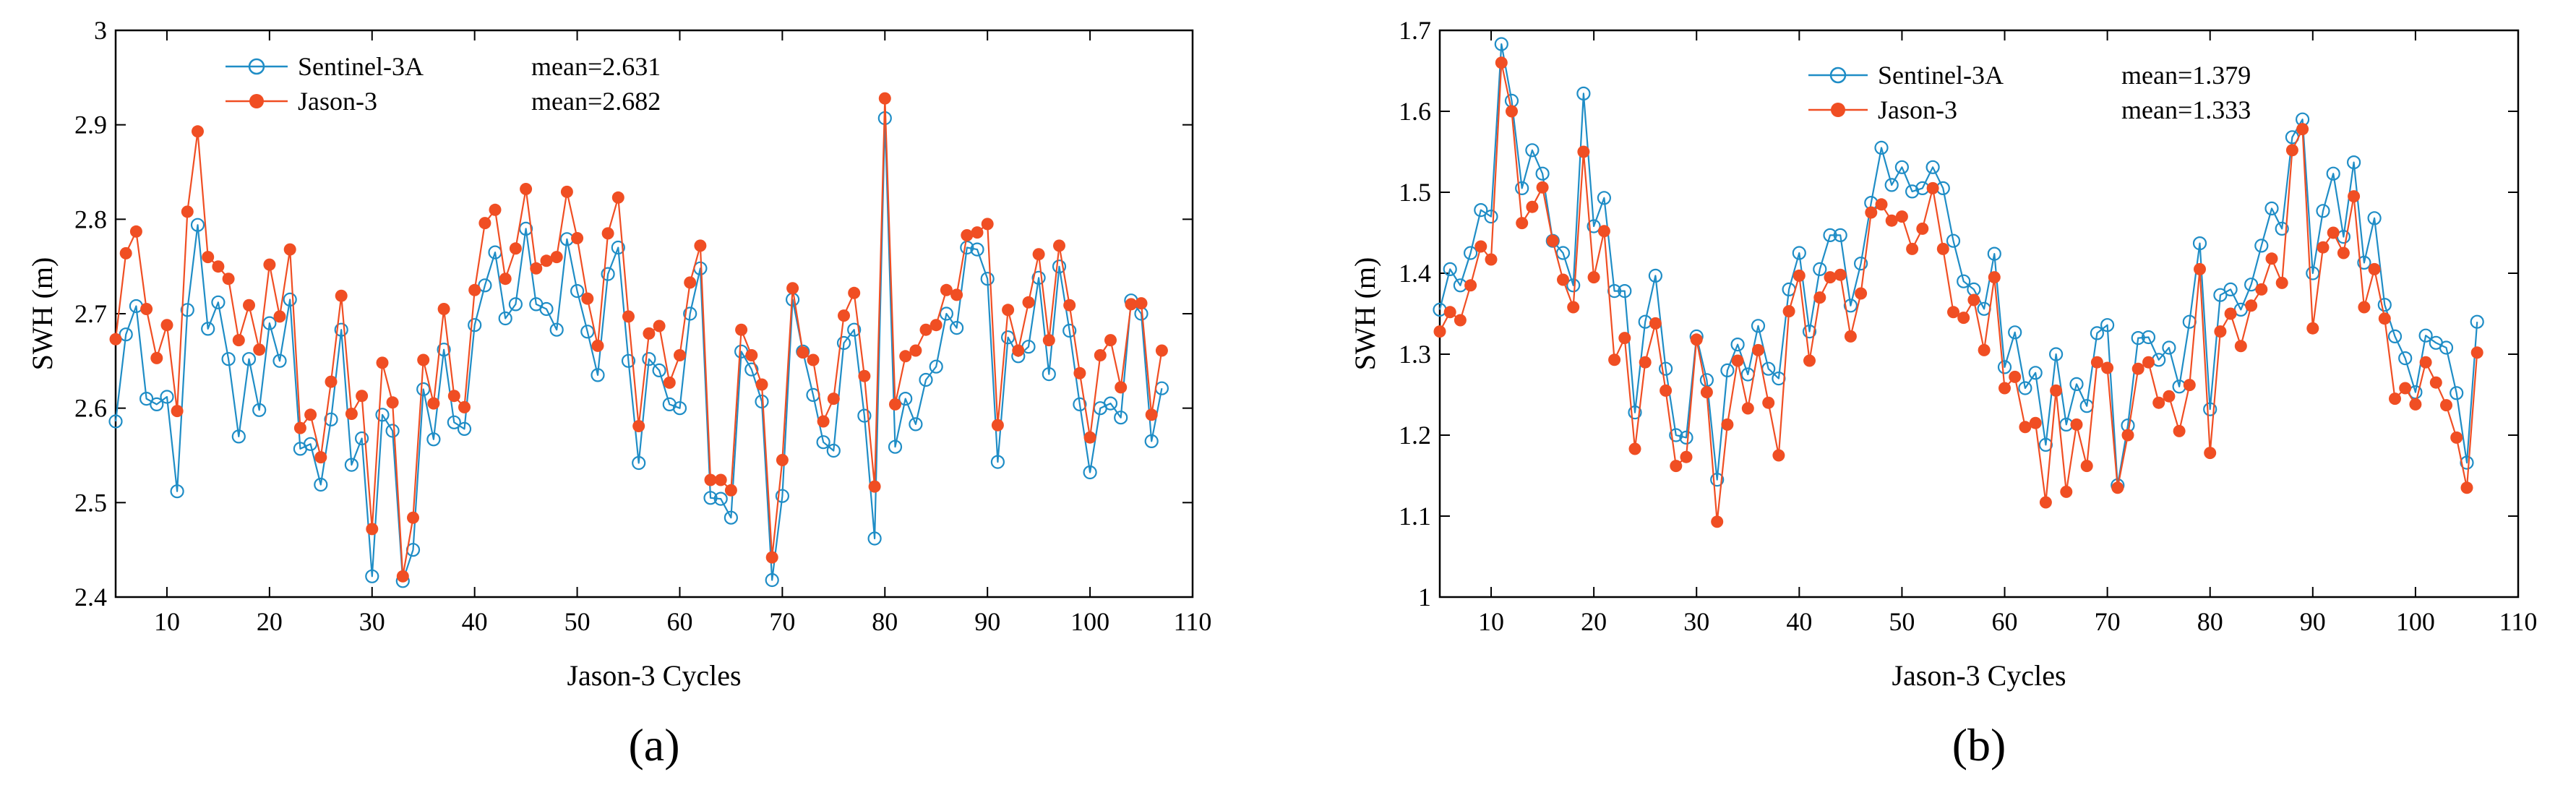  I want to click on x-tick-label: 110, so click(2519, 621).